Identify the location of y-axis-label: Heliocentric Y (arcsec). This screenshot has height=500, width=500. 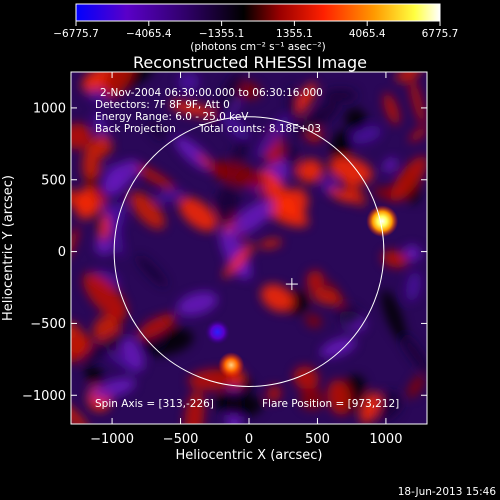
(8, 248).